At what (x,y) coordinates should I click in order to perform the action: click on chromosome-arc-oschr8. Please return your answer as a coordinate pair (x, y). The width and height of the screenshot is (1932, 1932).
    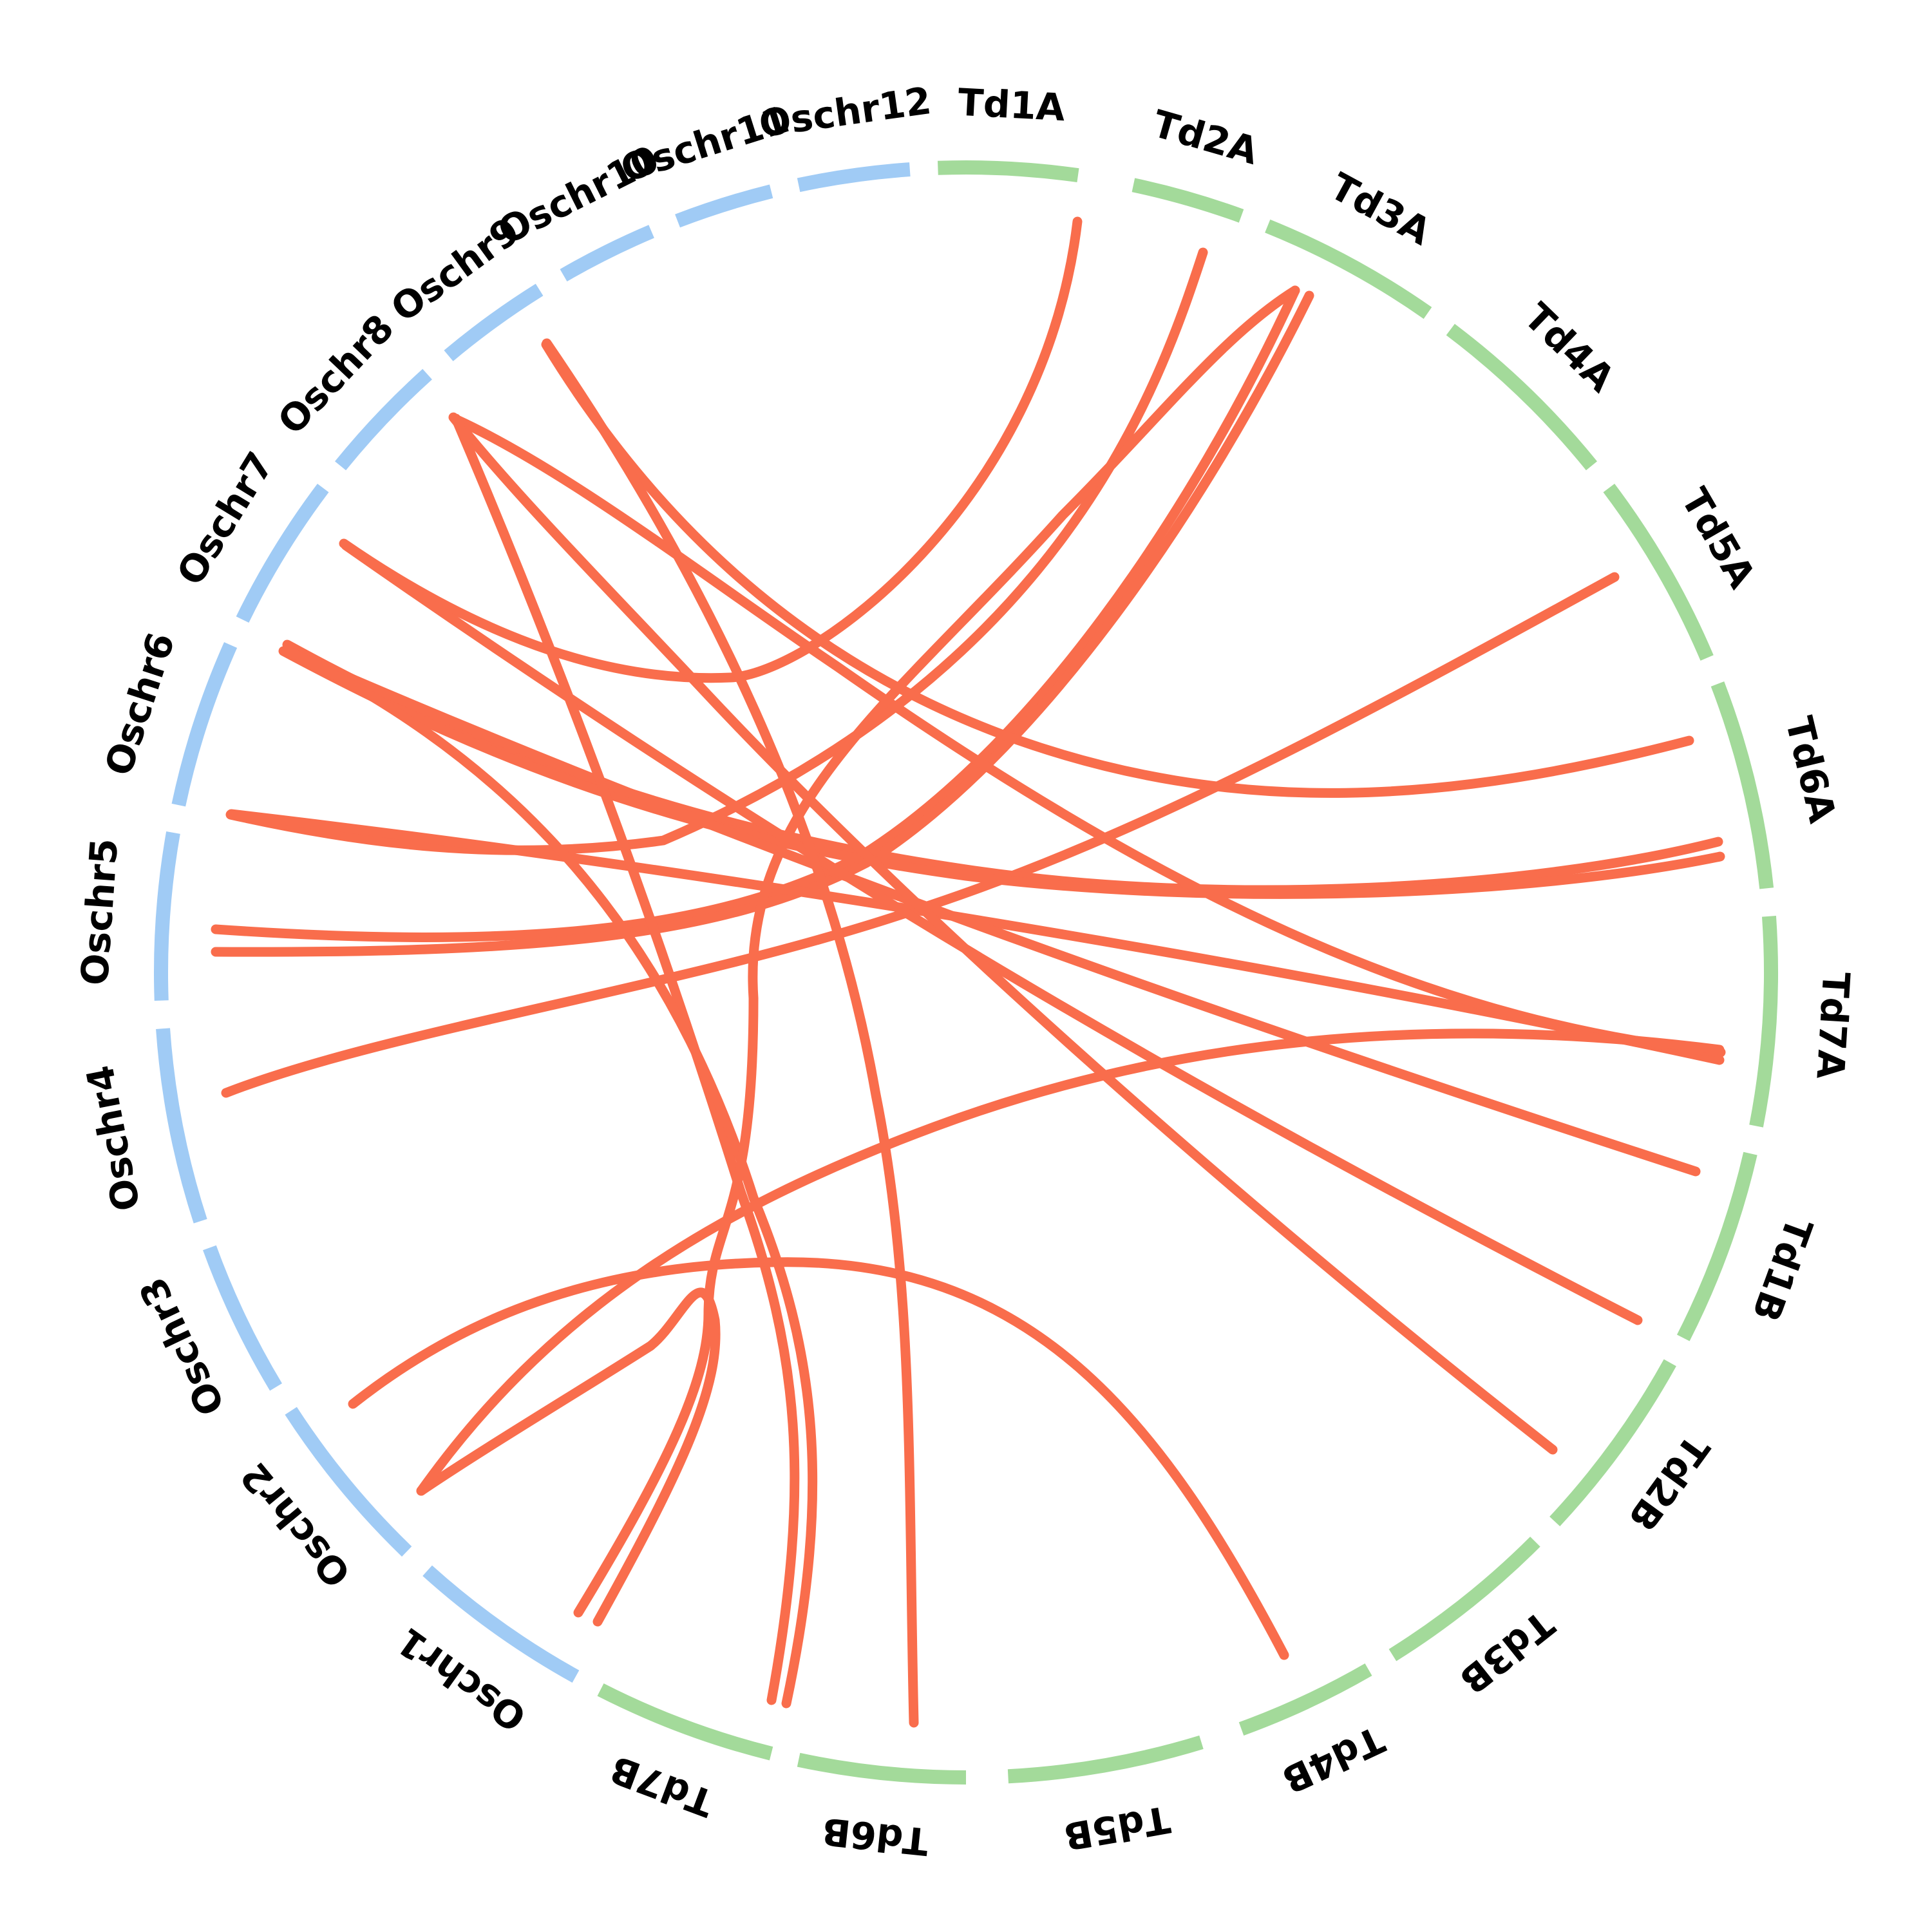
    Looking at the image, I should click on (383, 419).